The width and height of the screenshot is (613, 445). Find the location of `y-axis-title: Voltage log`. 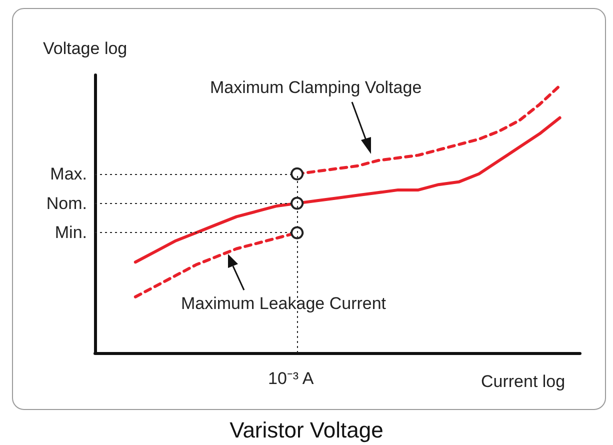

y-axis-title: Voltage log is located at coordinates (85, 48).